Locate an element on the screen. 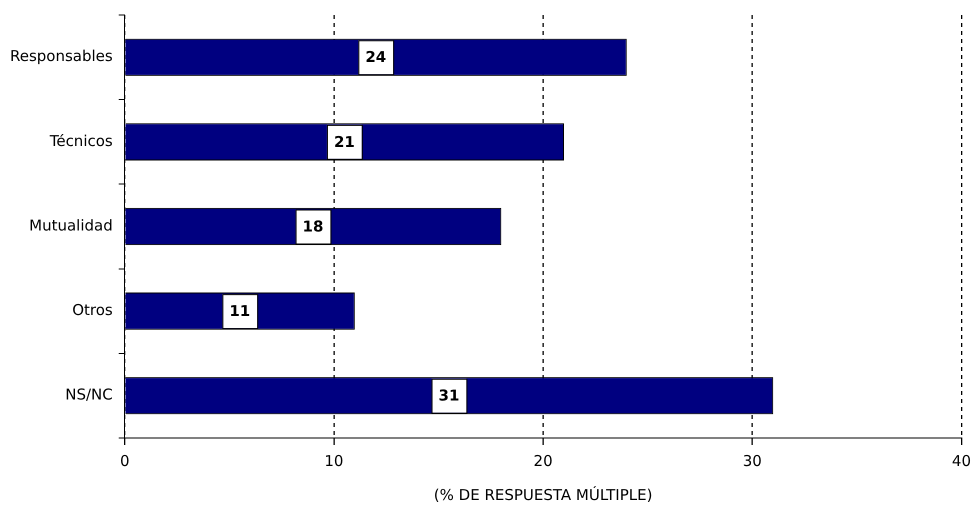  x-tick-label: 10 is located at coordinates (334, 461).